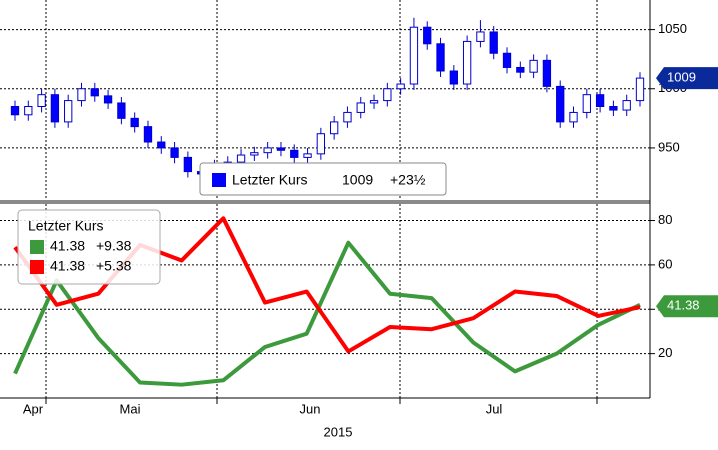 This screenshot has width=718, height=450. Describe the element at coordinates (130, 408) in the screenshot. I see `x-tick-label: Mai` at that location.